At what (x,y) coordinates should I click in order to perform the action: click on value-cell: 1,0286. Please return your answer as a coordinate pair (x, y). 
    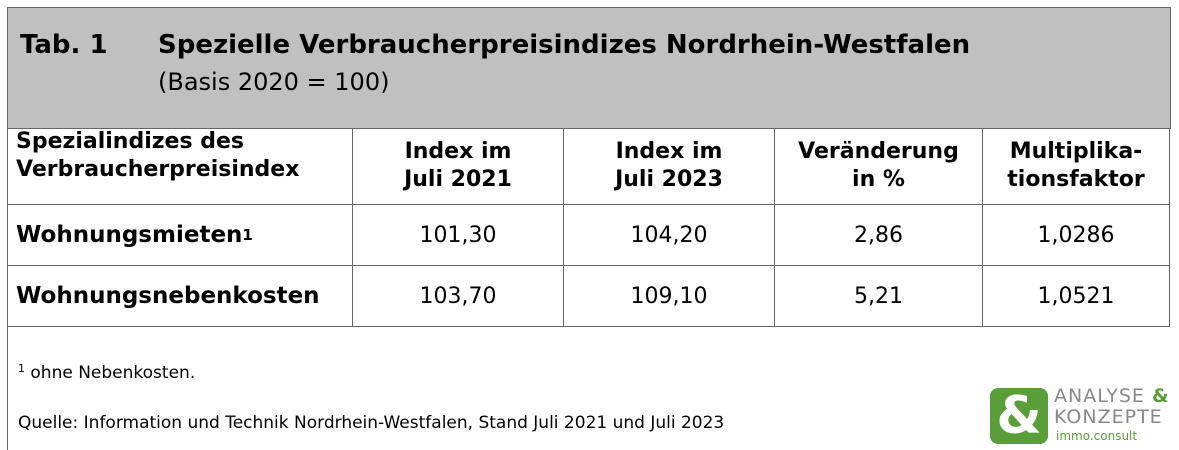
    Looking at the image, I should click on (1076, 235).